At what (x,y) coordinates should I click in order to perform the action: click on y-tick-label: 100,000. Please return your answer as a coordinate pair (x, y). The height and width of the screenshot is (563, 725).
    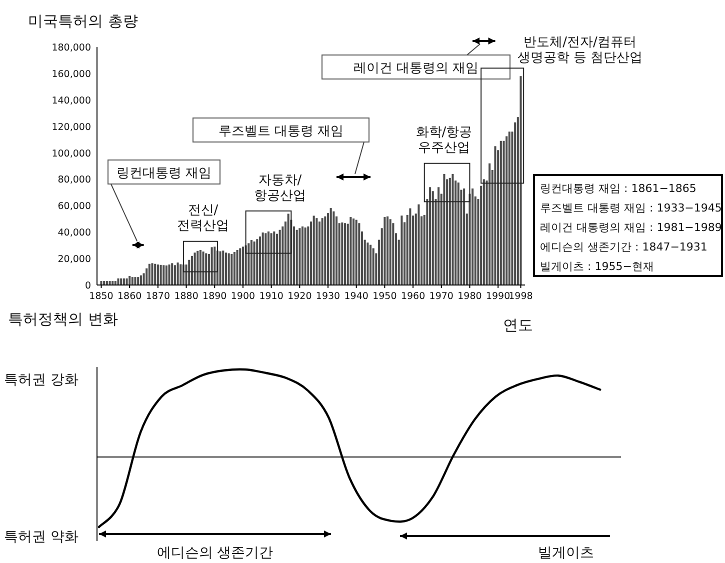
    Looking at the image, I should click on (71, 154).